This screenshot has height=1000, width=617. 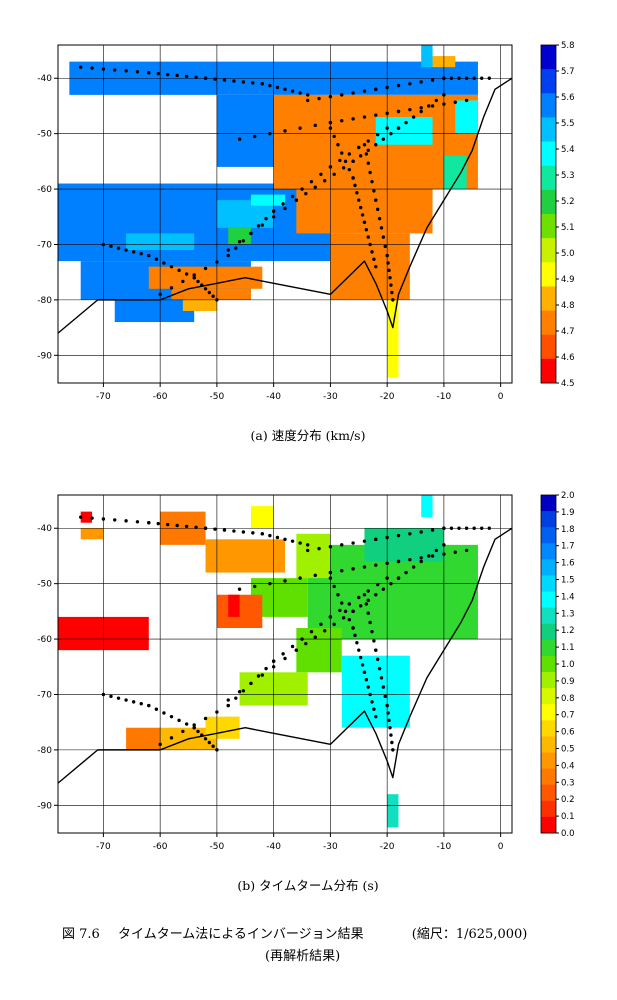 I want to click on colorbar-label-7: 5.1, so click(x=568, y=228).